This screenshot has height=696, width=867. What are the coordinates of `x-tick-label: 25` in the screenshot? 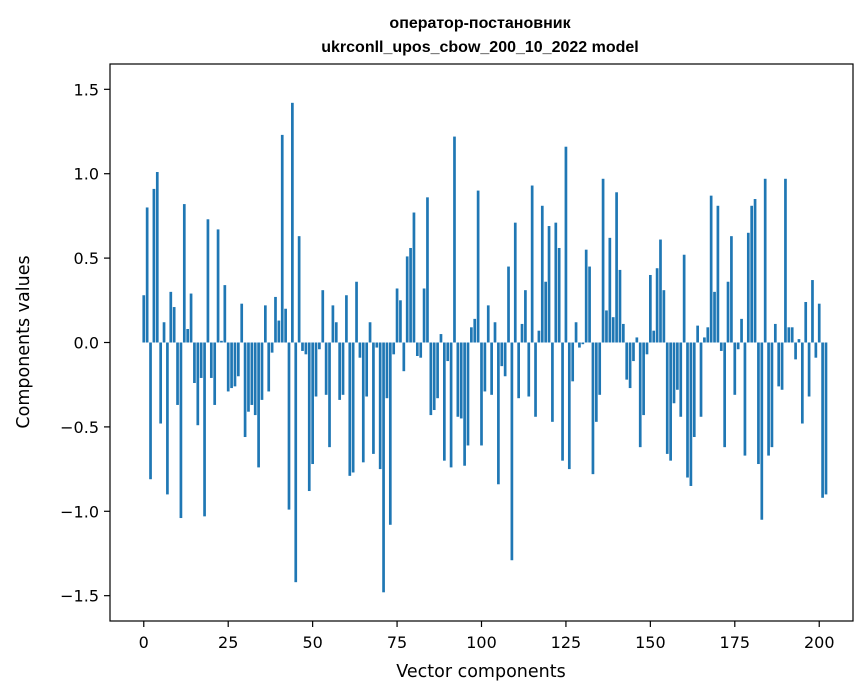 It's located at (228, 642).